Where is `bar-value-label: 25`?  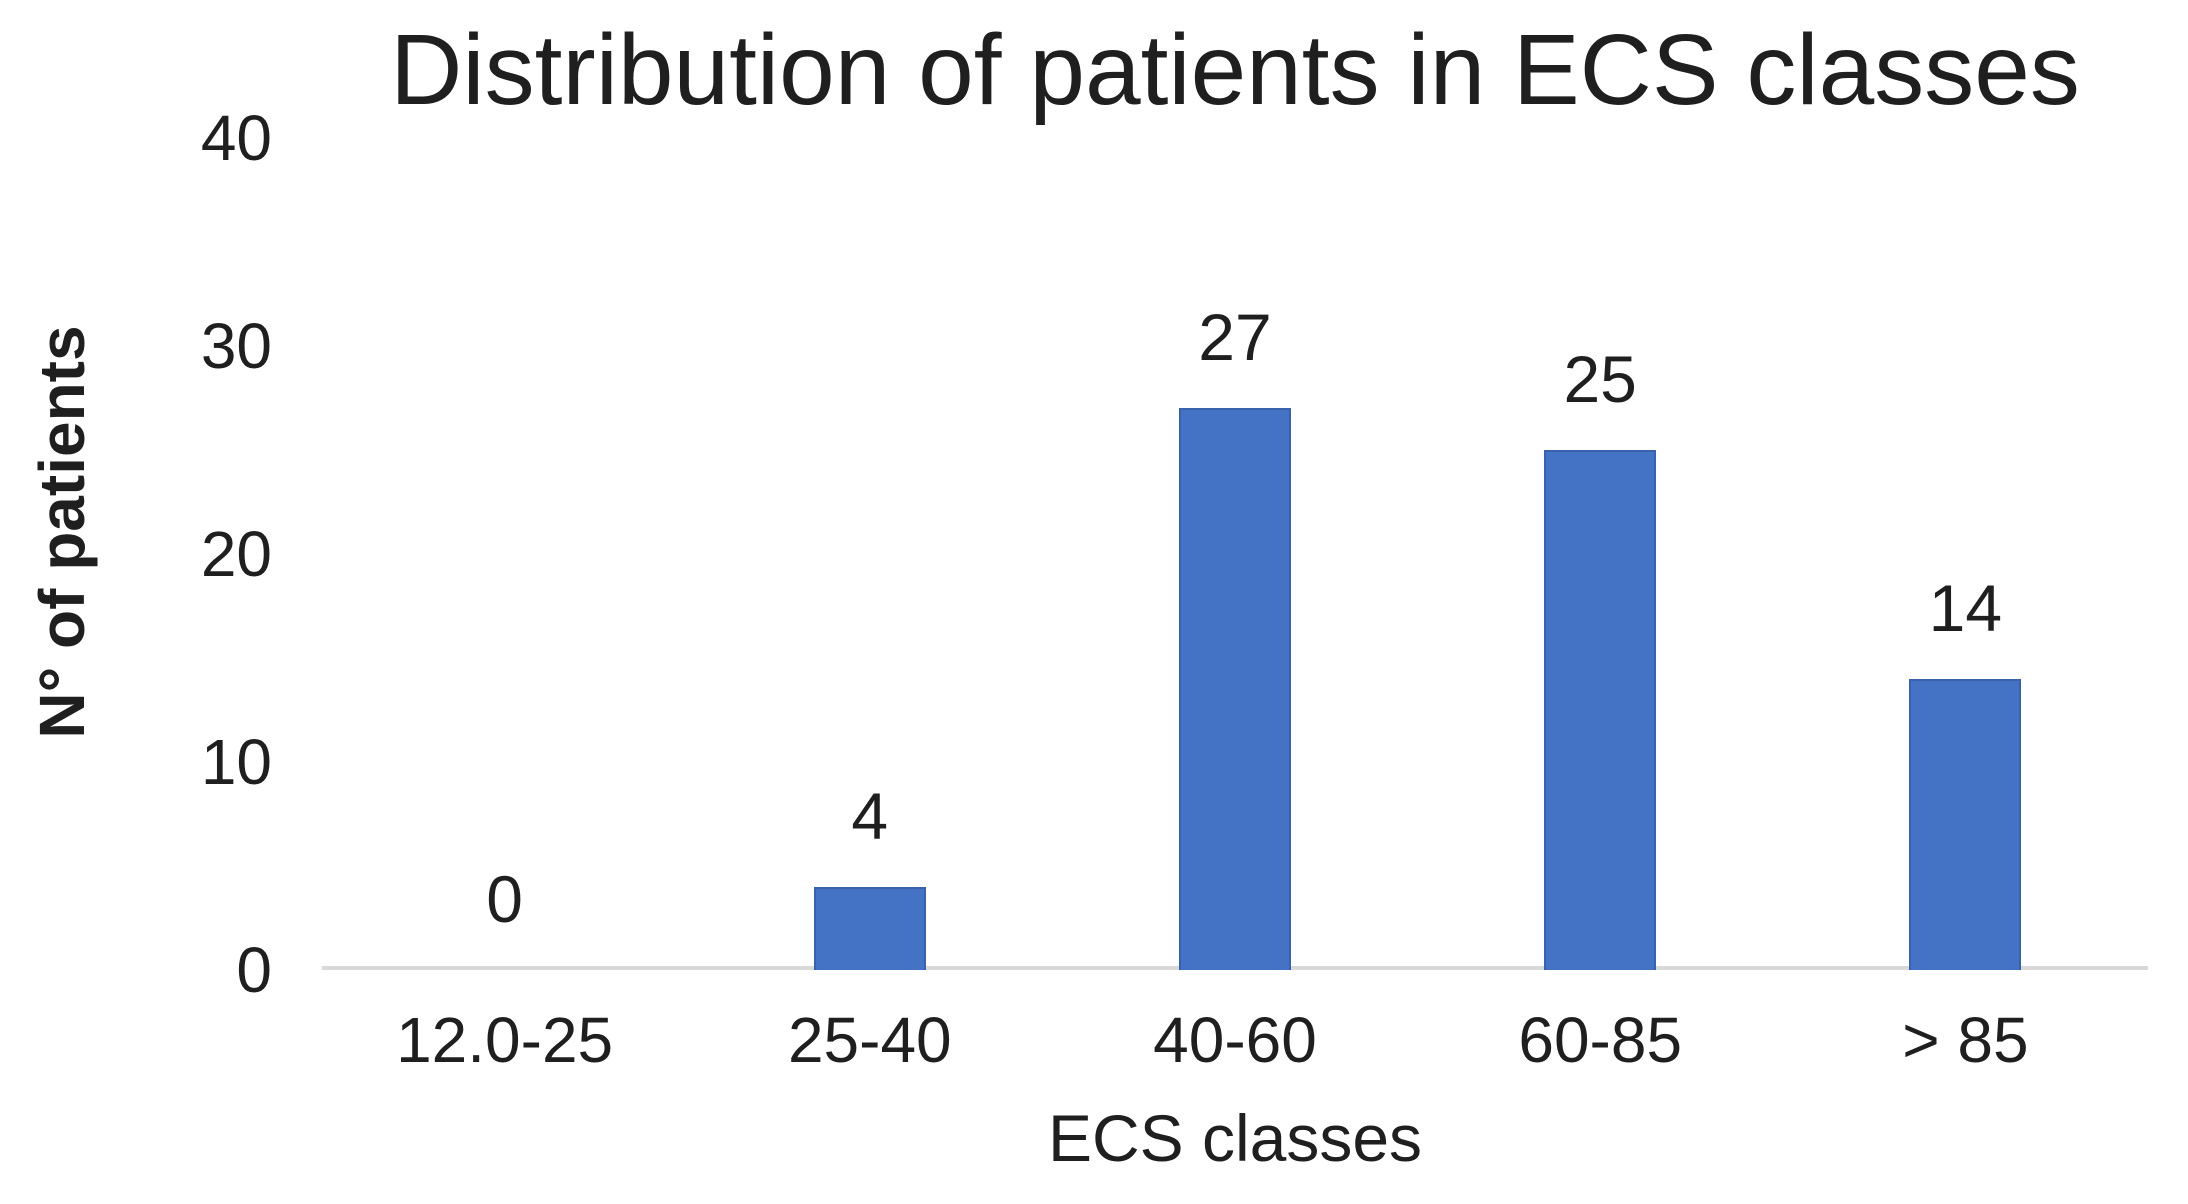 bar-value-label: 25 is located at coordinates (1600, 379).